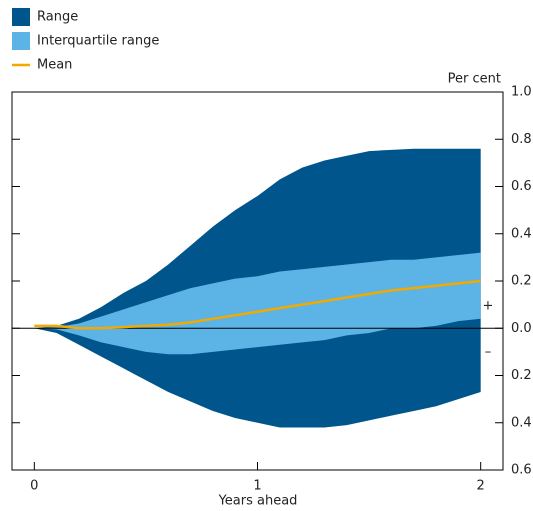 This screenshot has height=511, width=533. I want to click on y-tick-label: 1.0, so click(521, 92).